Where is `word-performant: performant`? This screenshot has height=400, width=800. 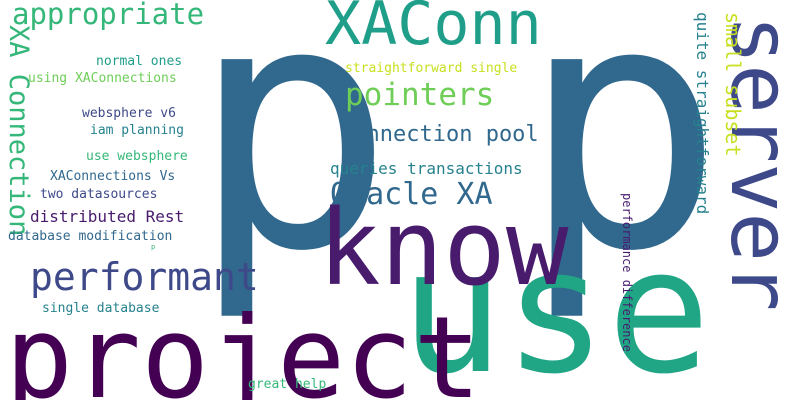
word-performant: performant is located at coordinates (144, 277).